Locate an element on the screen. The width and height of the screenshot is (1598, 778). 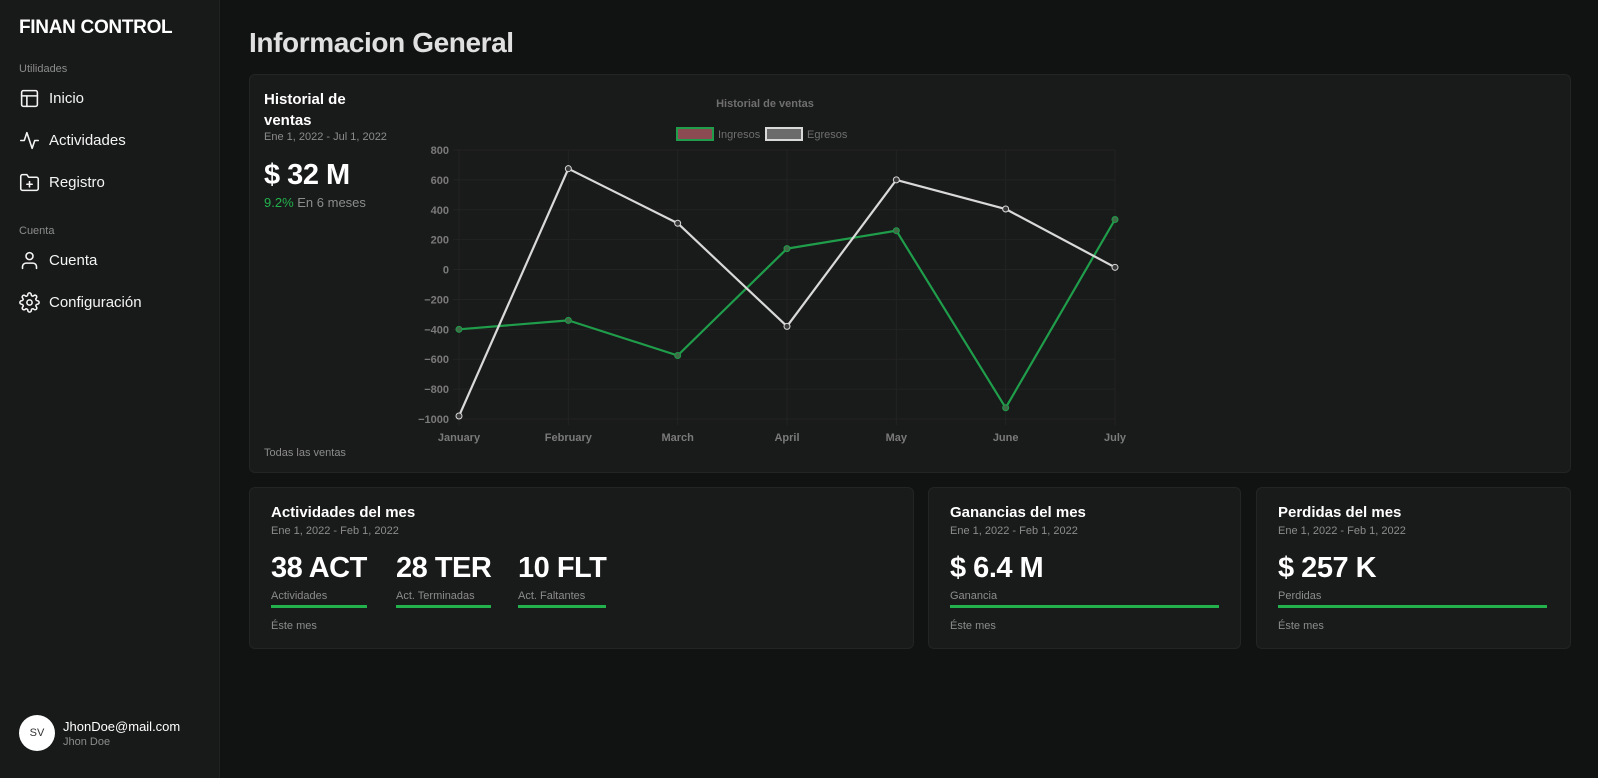
x-tick-label: February is located at coordinates (569, 438).